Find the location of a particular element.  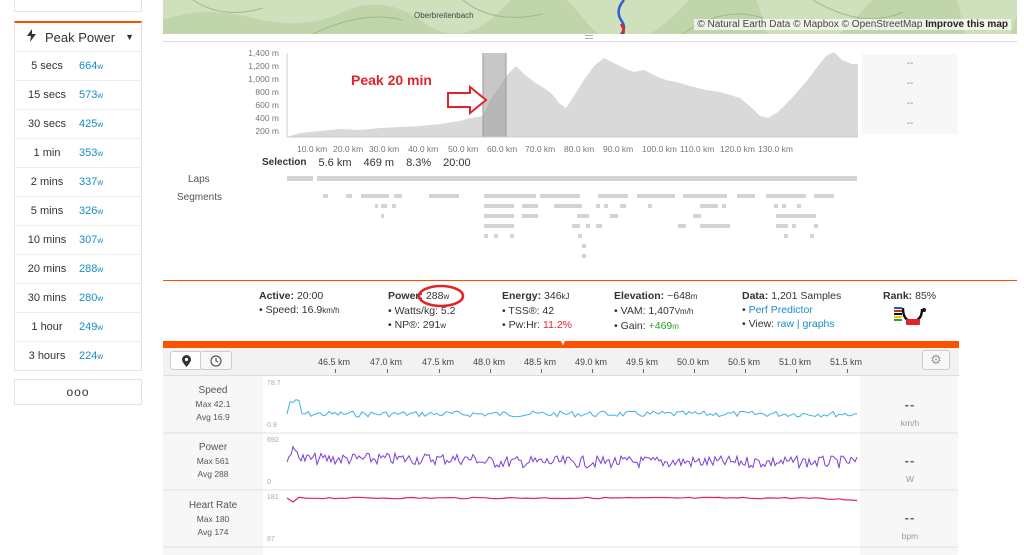

streams-collapse-bar: ▼ is located at coordinates (561, 343).